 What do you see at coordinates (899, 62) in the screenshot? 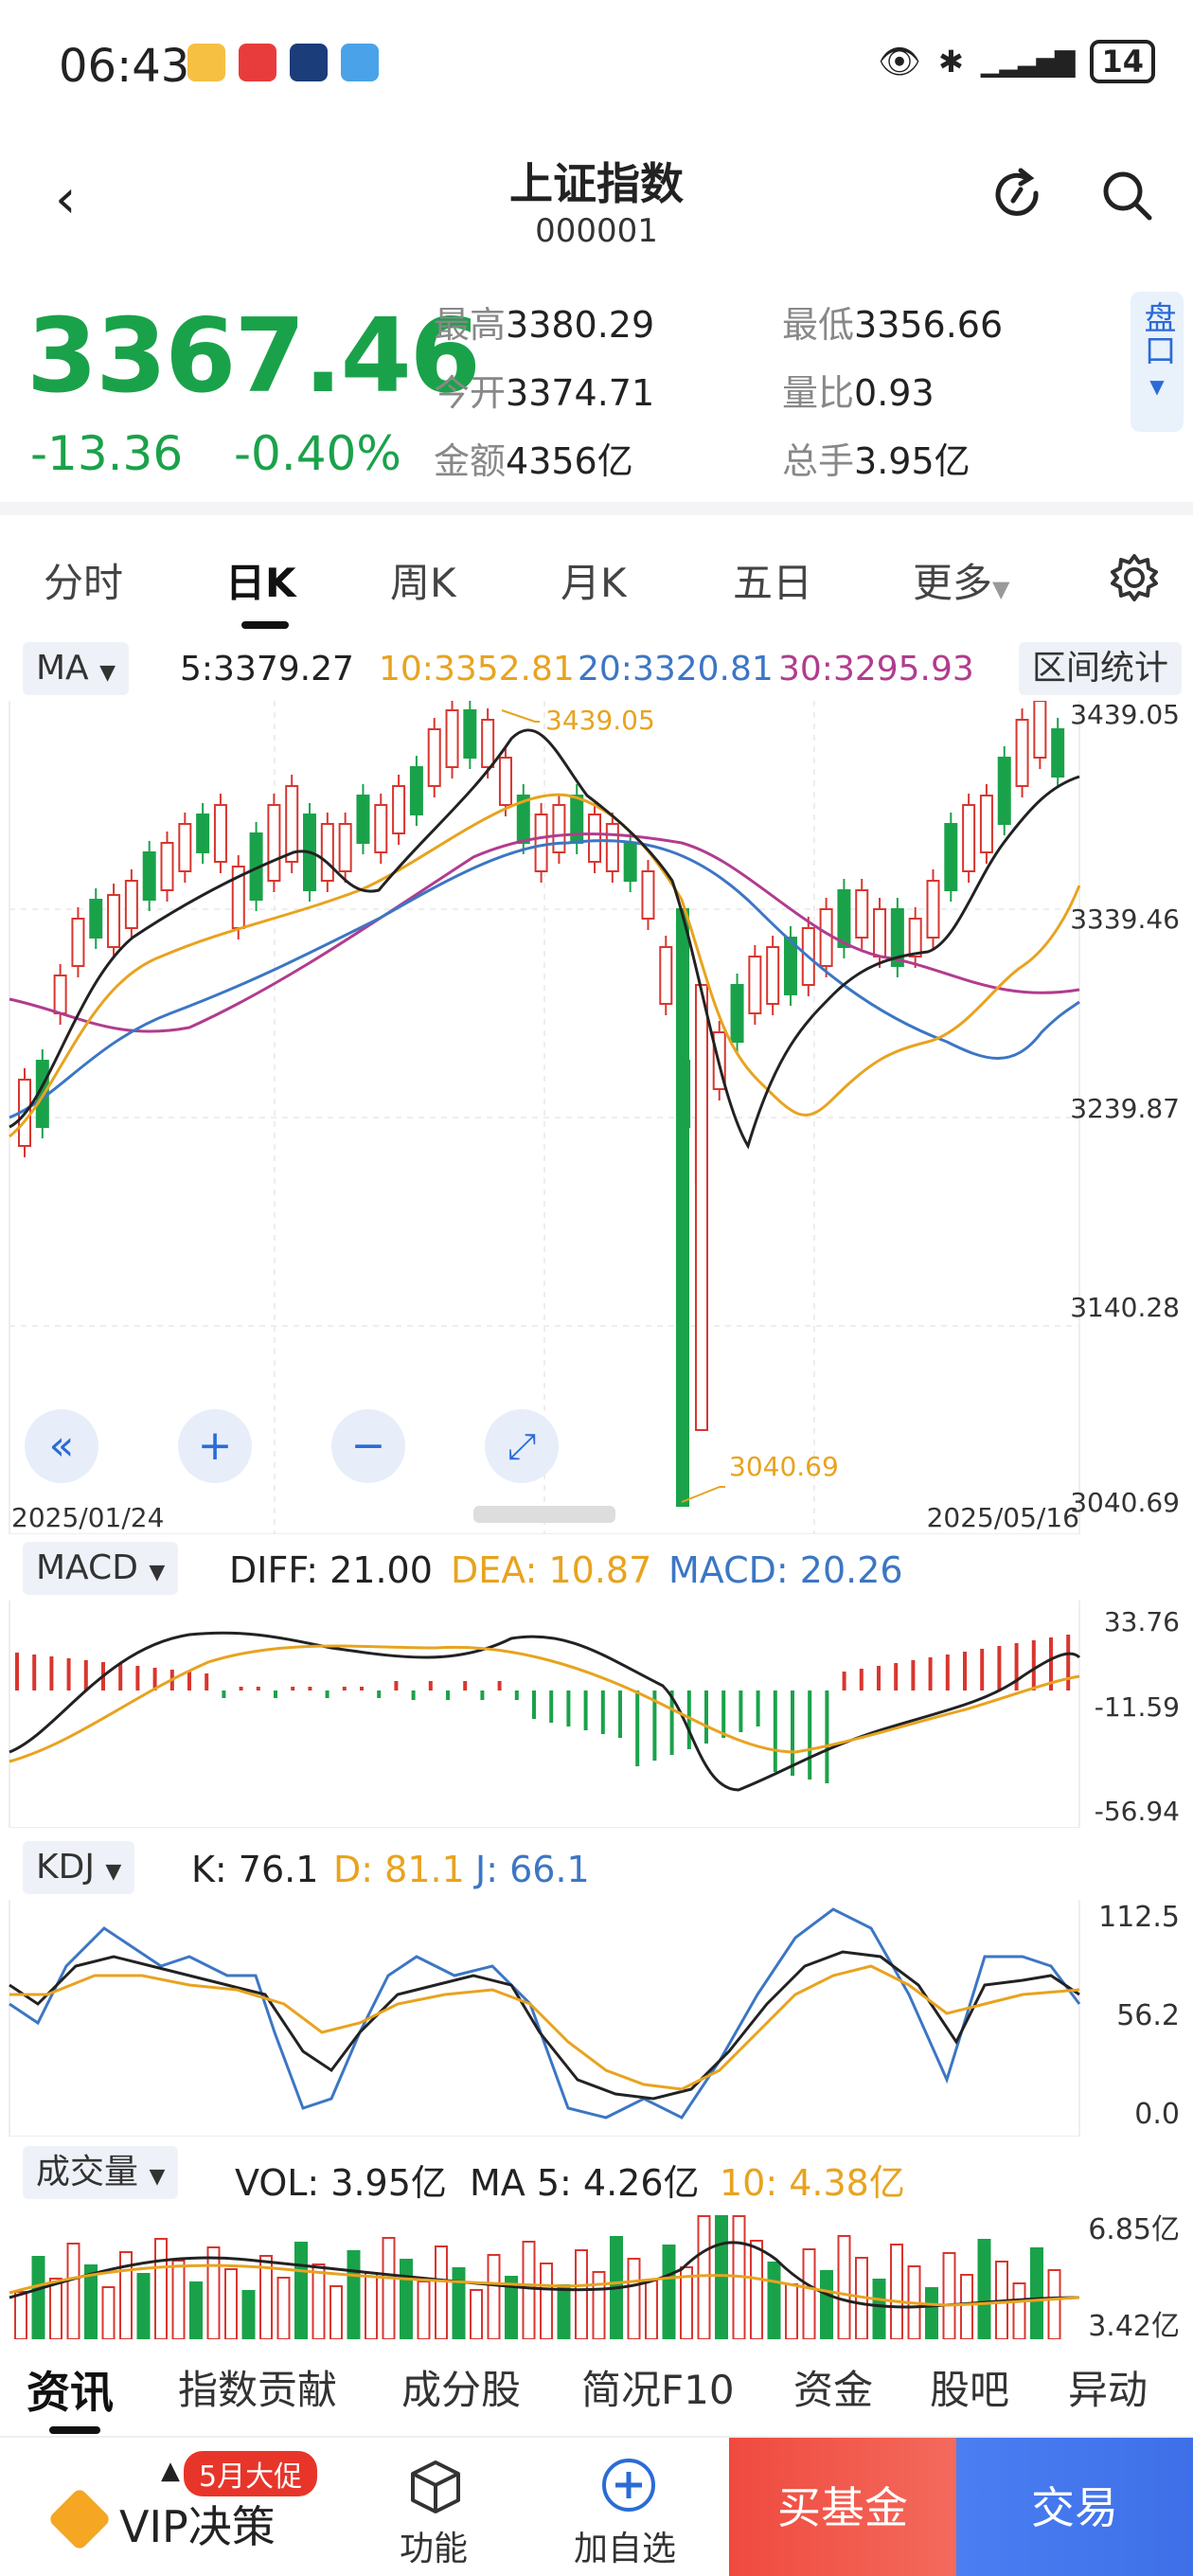
I see `eye-icon: 👁` at bounding box center [899, 62].